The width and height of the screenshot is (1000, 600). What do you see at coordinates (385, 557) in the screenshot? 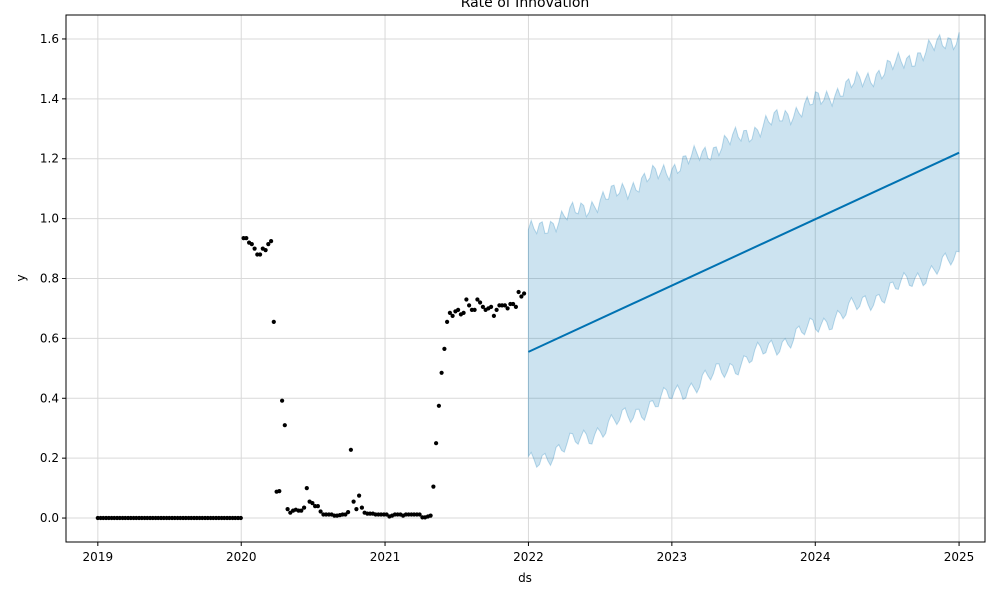
I see `x-tick-label: 2021` at bounding box center [385, 557].